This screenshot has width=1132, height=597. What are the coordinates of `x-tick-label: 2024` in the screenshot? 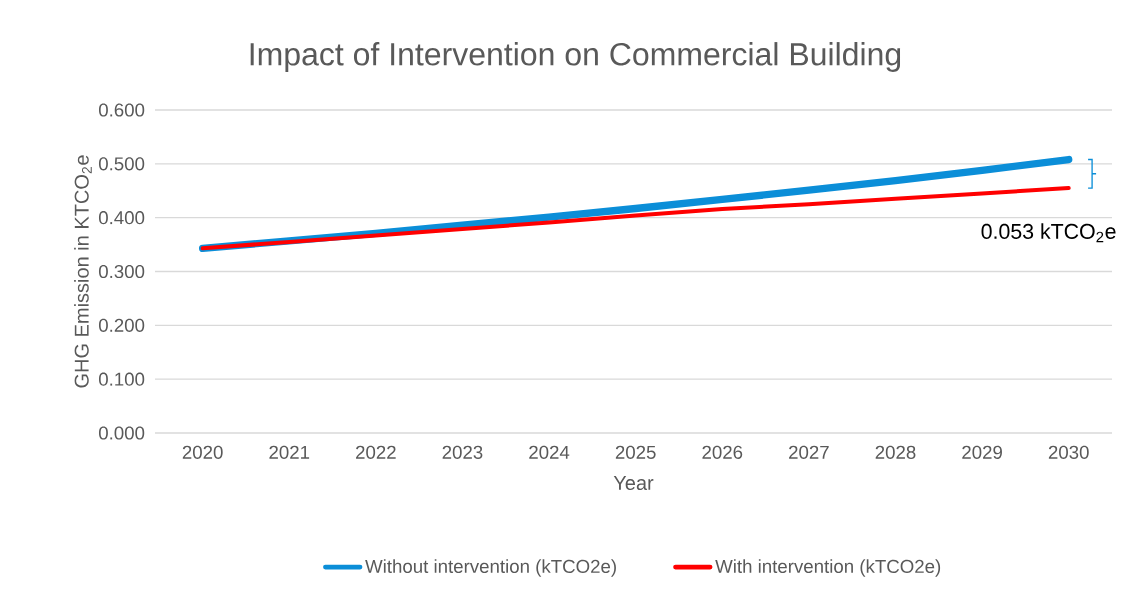 It's located at (549, 452).